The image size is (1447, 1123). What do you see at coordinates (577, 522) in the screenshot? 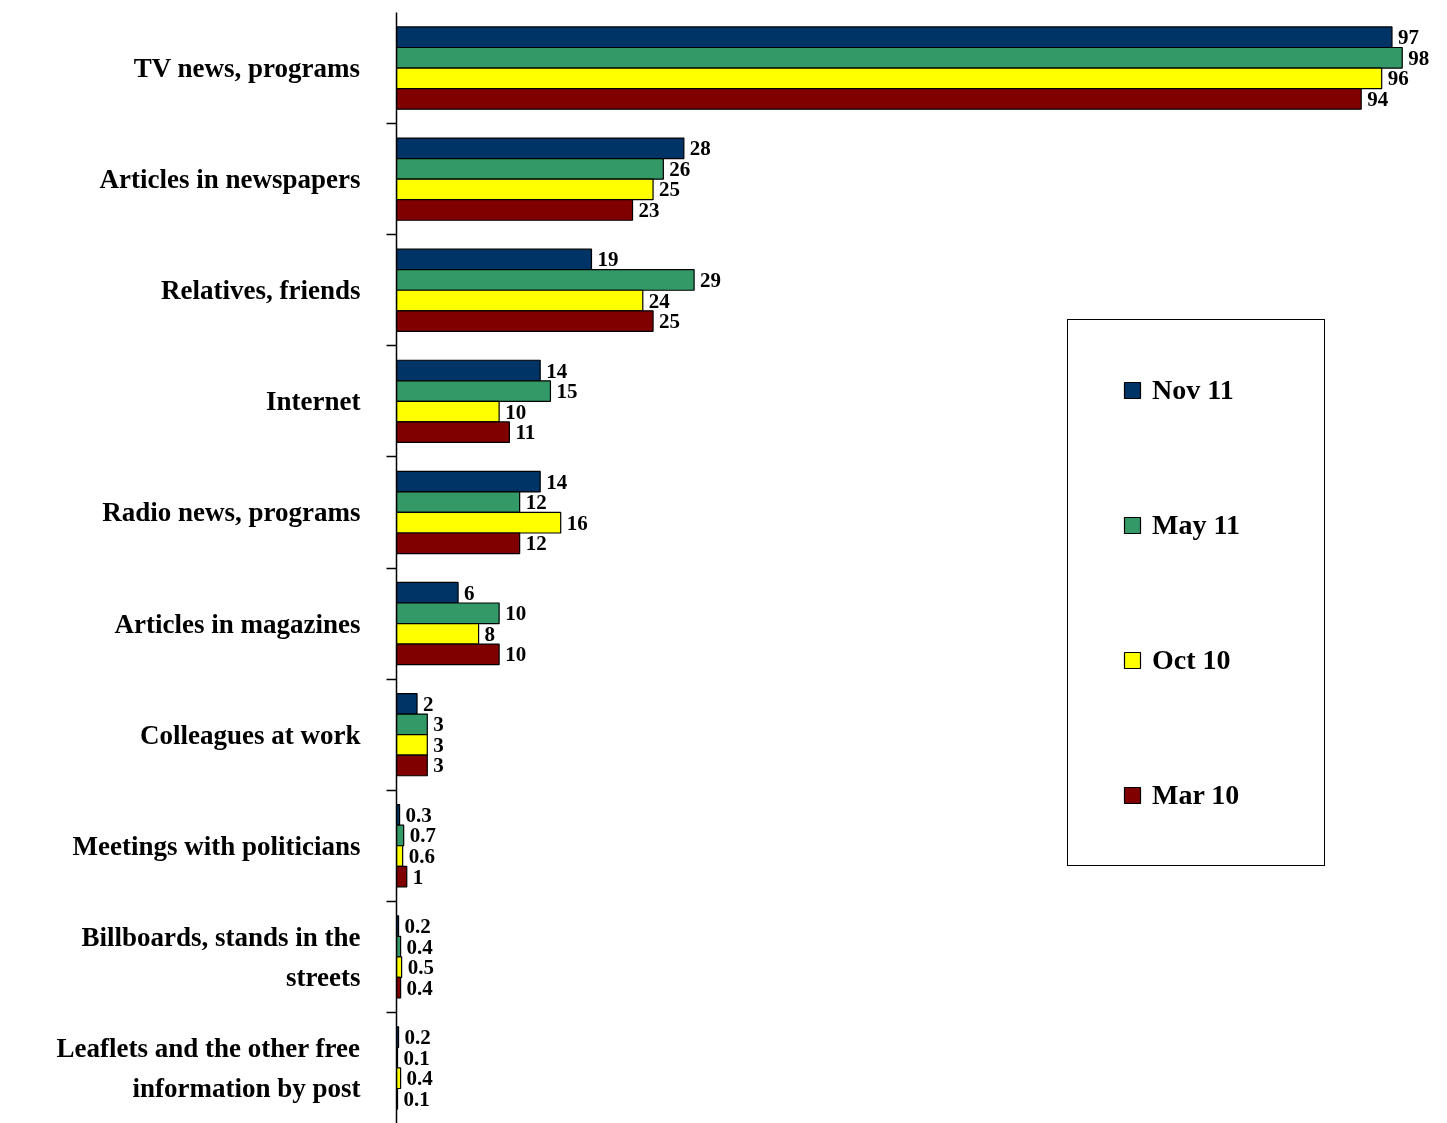
I see `data-label: 16` at bounding box center [577, 522].